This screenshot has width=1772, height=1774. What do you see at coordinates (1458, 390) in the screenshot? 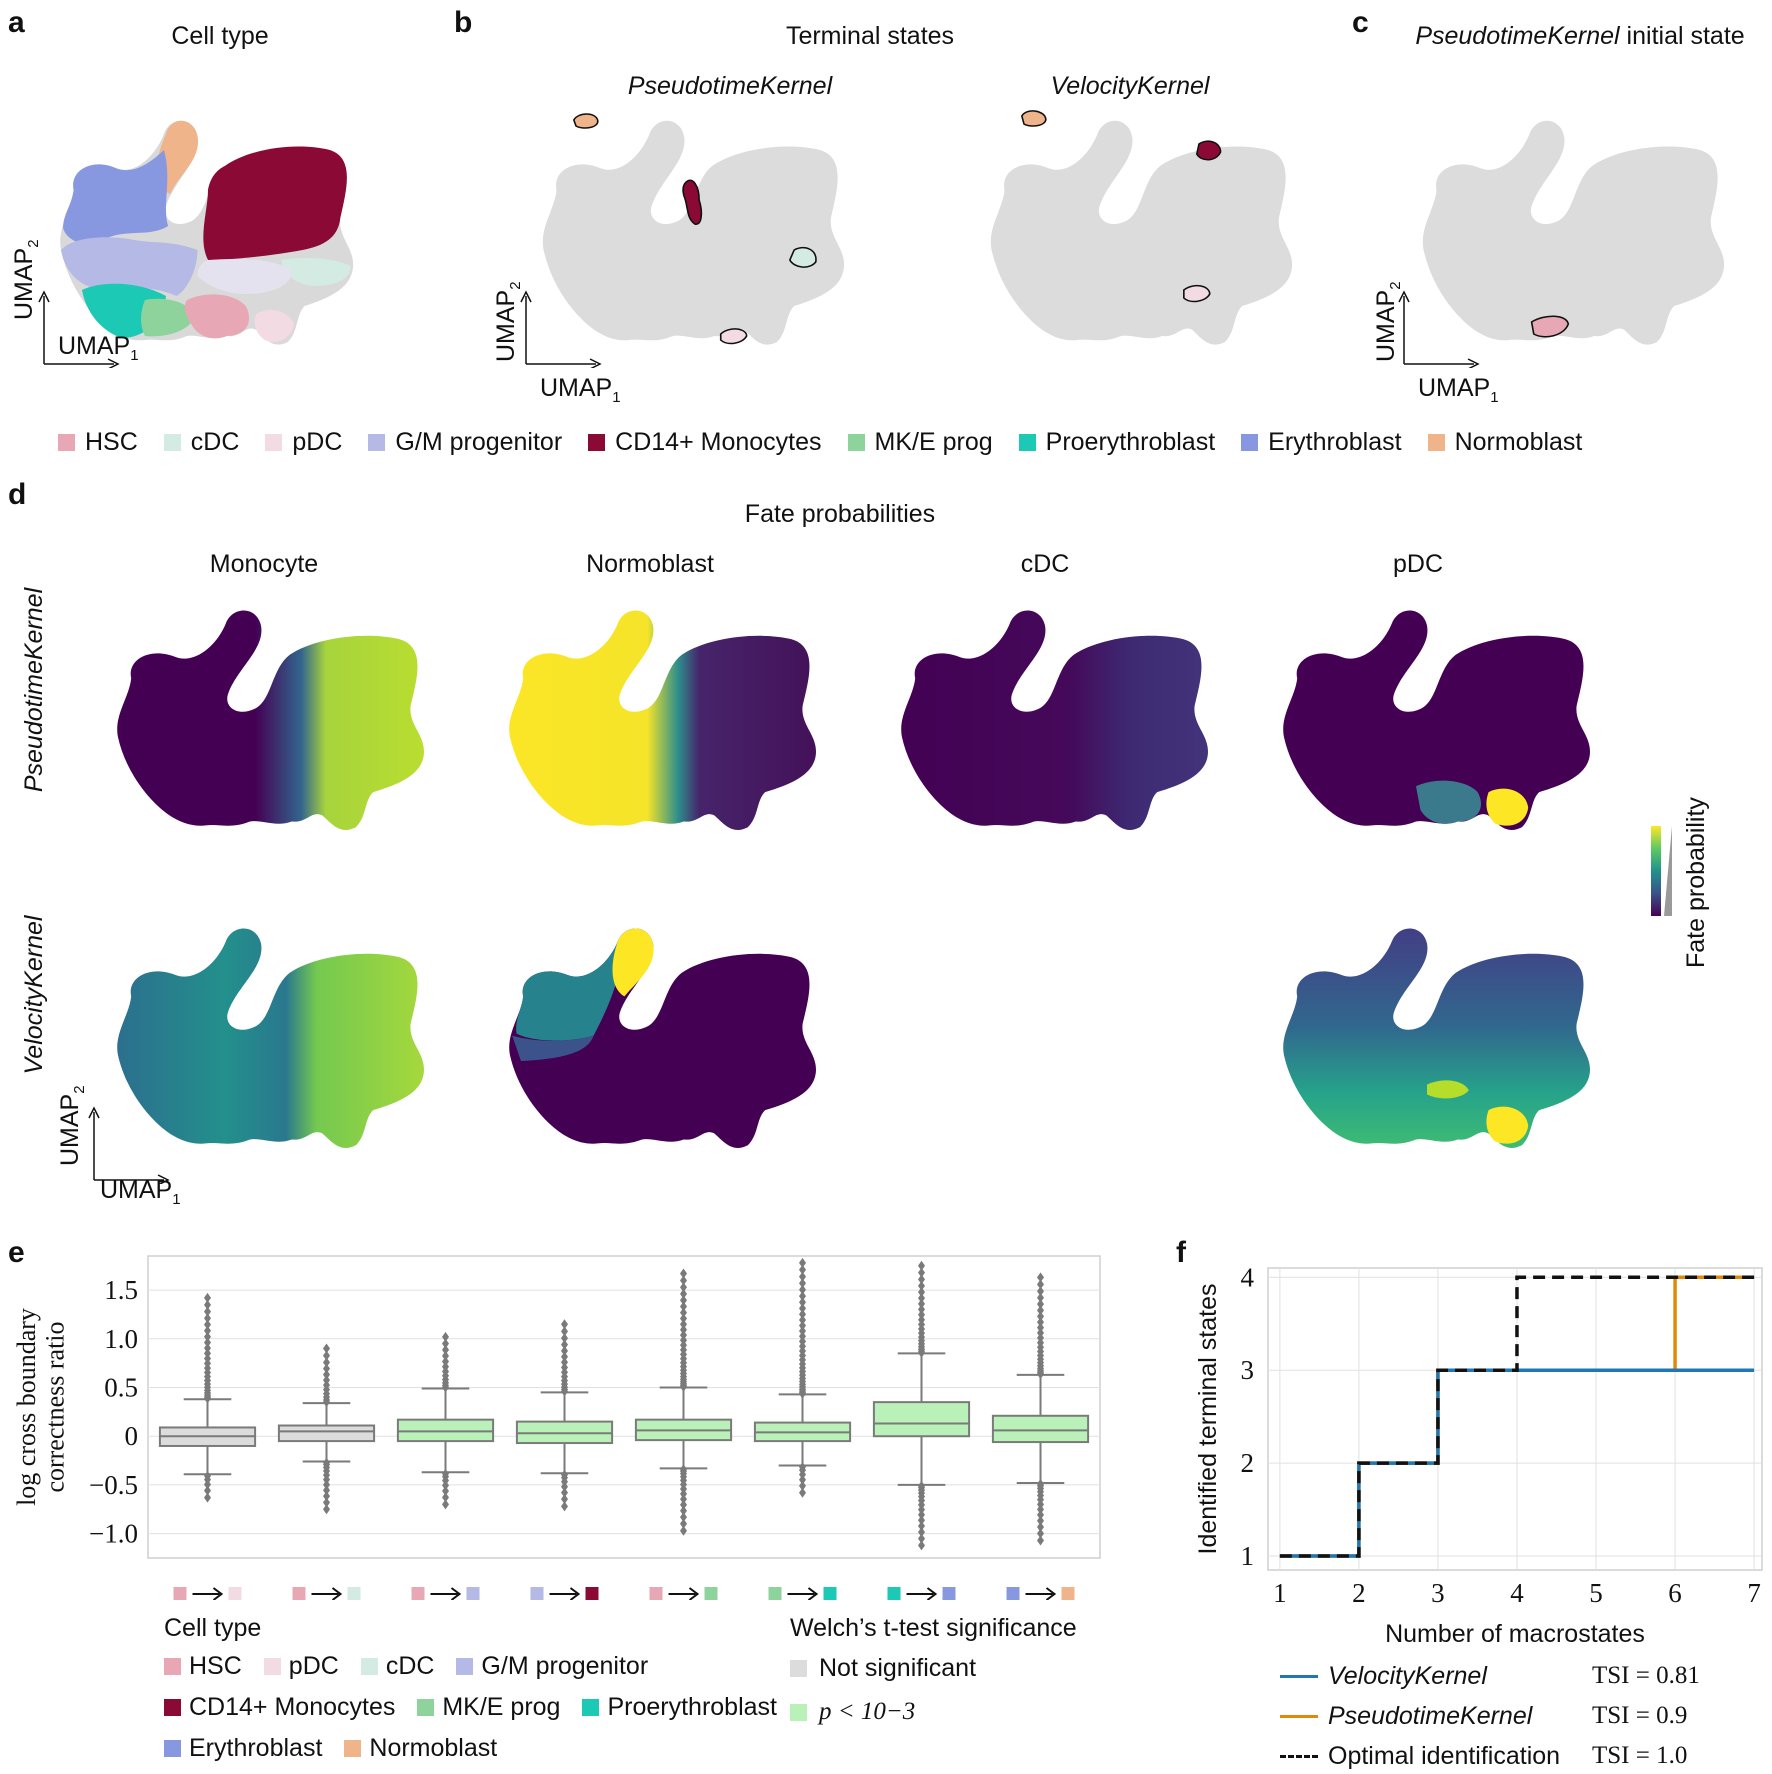
I see `umap-x-label-c: UMAP1` at bounding box center [1458, 390].